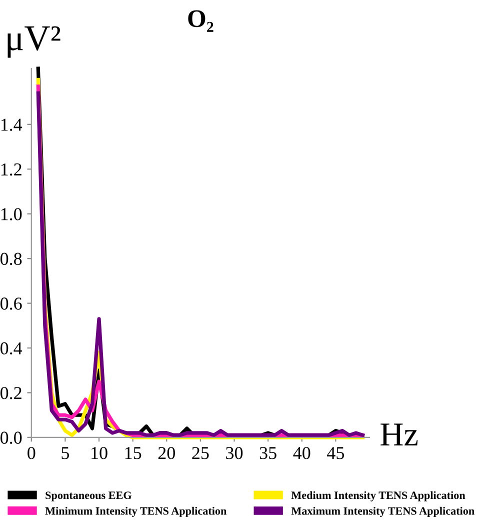  I want to click on legend-label: Minimum Intensity TENS Application, so click(136, 511).